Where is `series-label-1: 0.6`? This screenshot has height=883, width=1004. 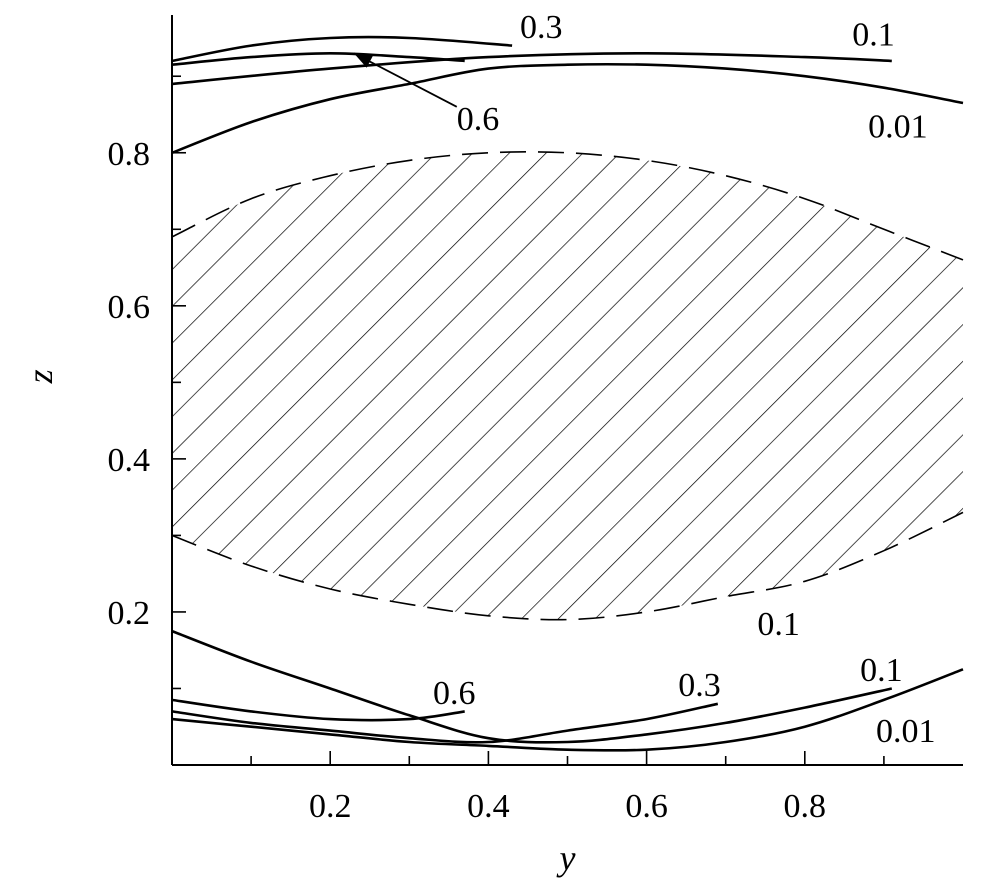
series-label-1: 0.6 is located at coordinates (478, 119).